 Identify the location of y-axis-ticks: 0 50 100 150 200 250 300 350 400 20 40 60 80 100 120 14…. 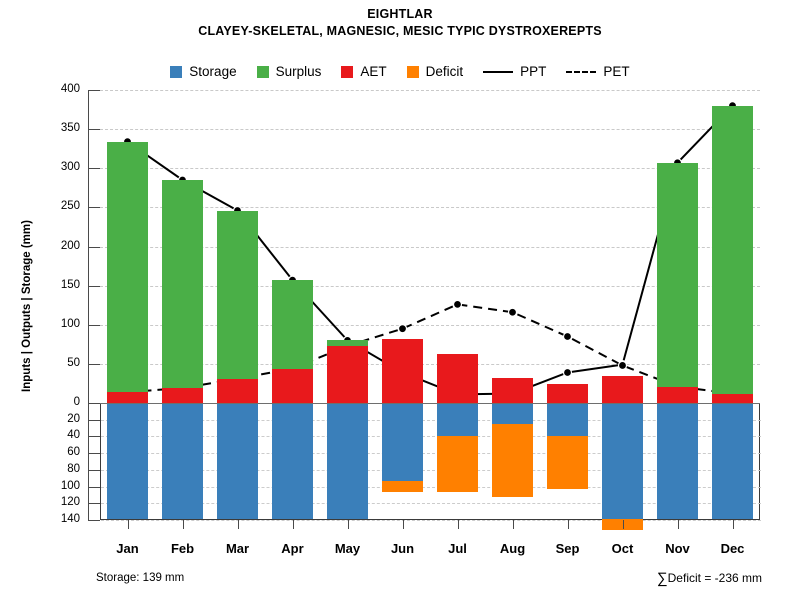
(50, 300).